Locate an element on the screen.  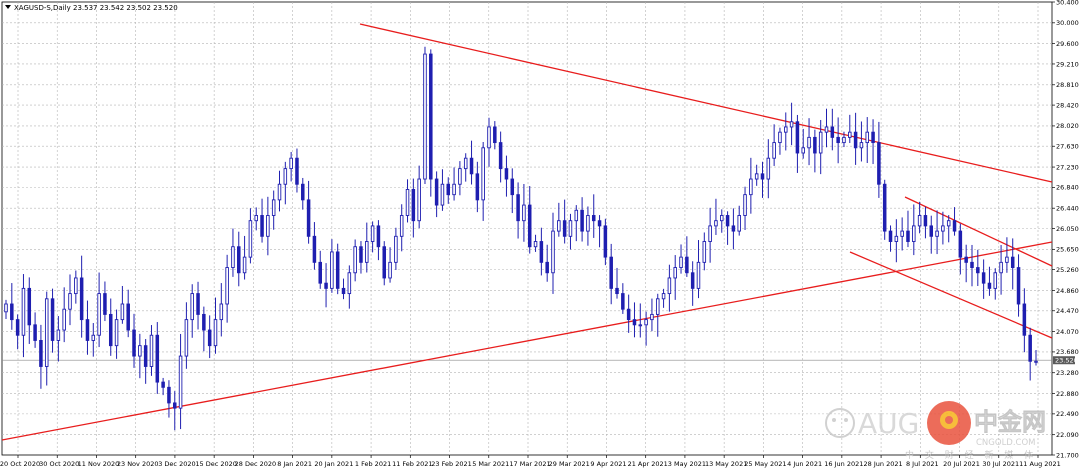
x-tick-label: 25 May 2021 is located at coordinates (765, 464).